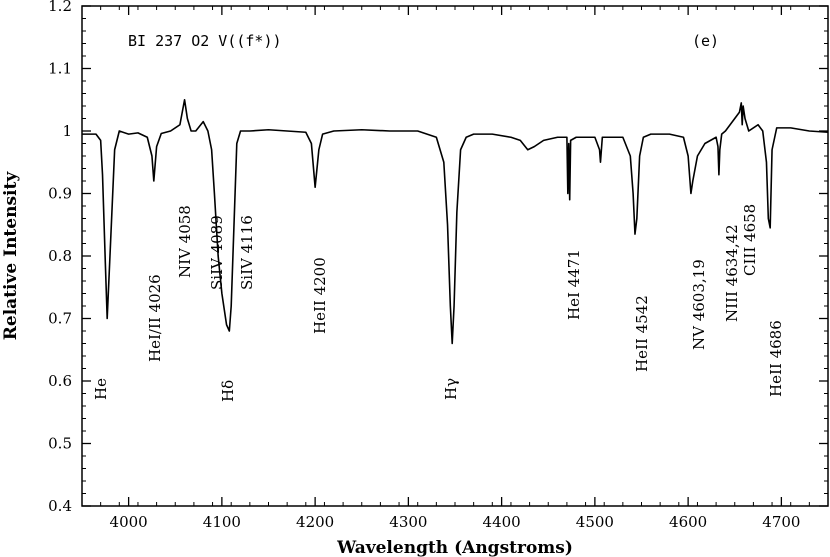 The width and height of the screenshot is (830, 557). Describe the element at coordinates (750, 240) in the screenshot. I see `line-label: CIII 4658` at that location.